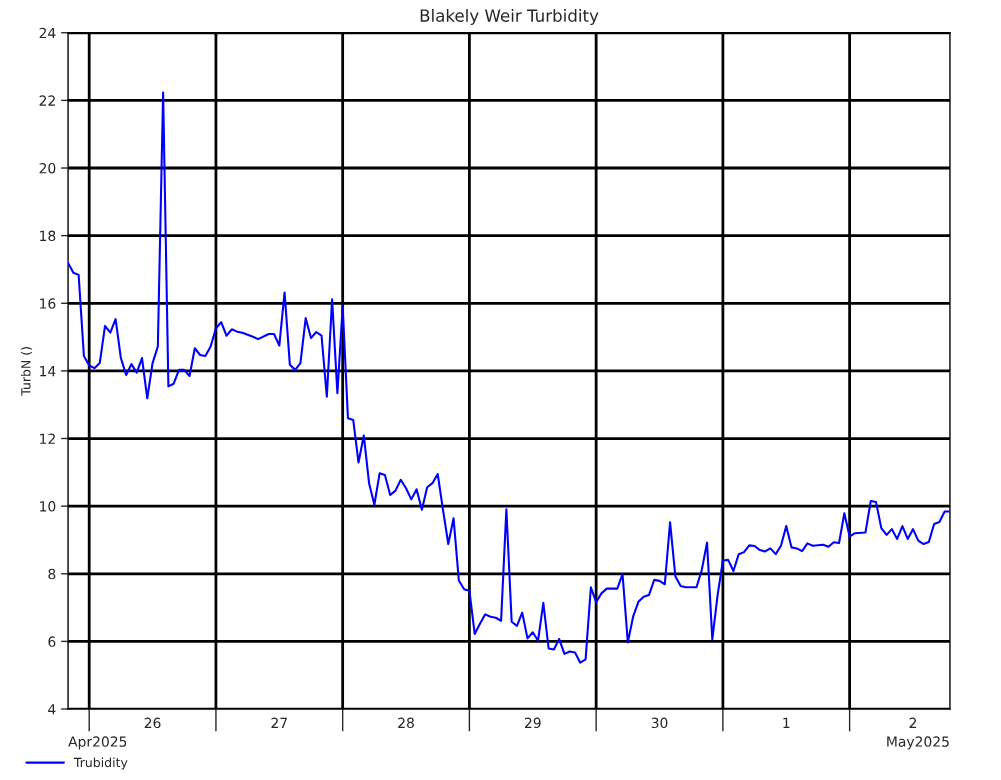 This screenshot has height=780, width=1001. What do you see at coordinates (52, 641) in the screenshot?
I see `y-tick-label: 6` at bounding box center [52, 641].